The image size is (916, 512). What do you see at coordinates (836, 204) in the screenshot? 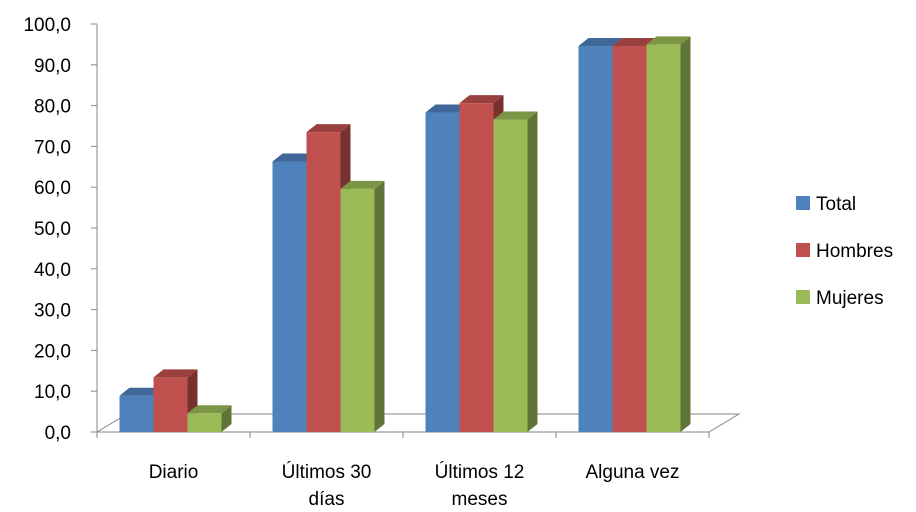
I see `legend-label: Total` at bounding box center [836, 204].